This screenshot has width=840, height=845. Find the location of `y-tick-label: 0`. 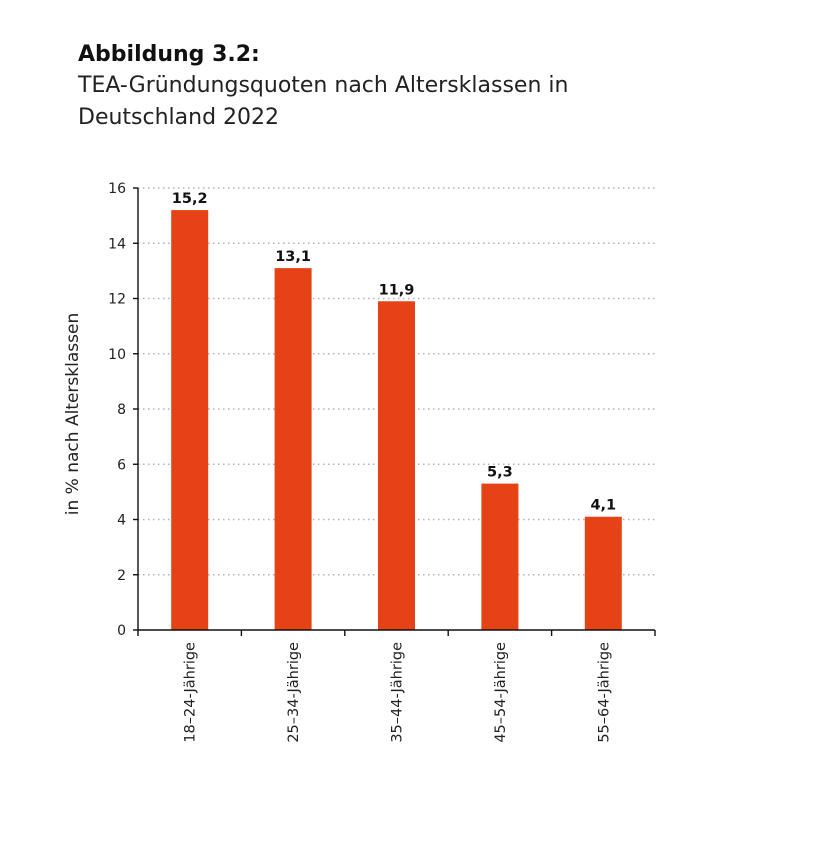

y-tick-label: 0 is located at coordinates (121, 631).